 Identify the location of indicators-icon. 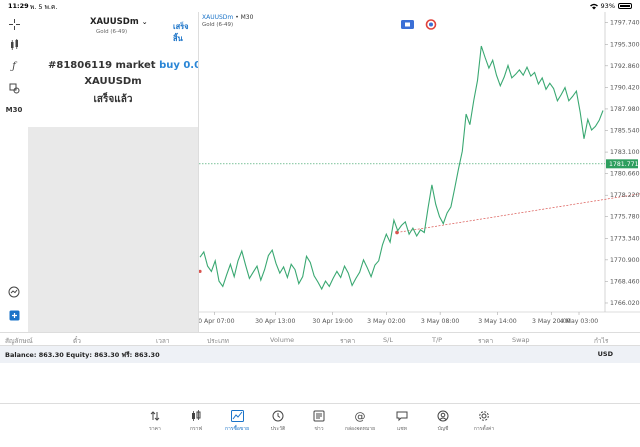
(14, 44).